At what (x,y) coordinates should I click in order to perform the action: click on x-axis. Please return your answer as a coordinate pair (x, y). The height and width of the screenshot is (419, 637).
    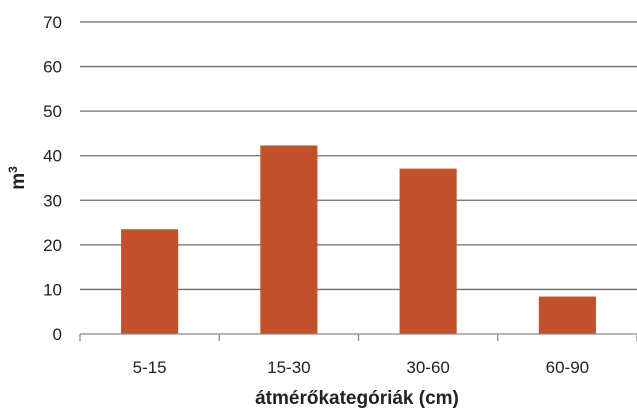
    Looking at the image, I should click on (358, 337).